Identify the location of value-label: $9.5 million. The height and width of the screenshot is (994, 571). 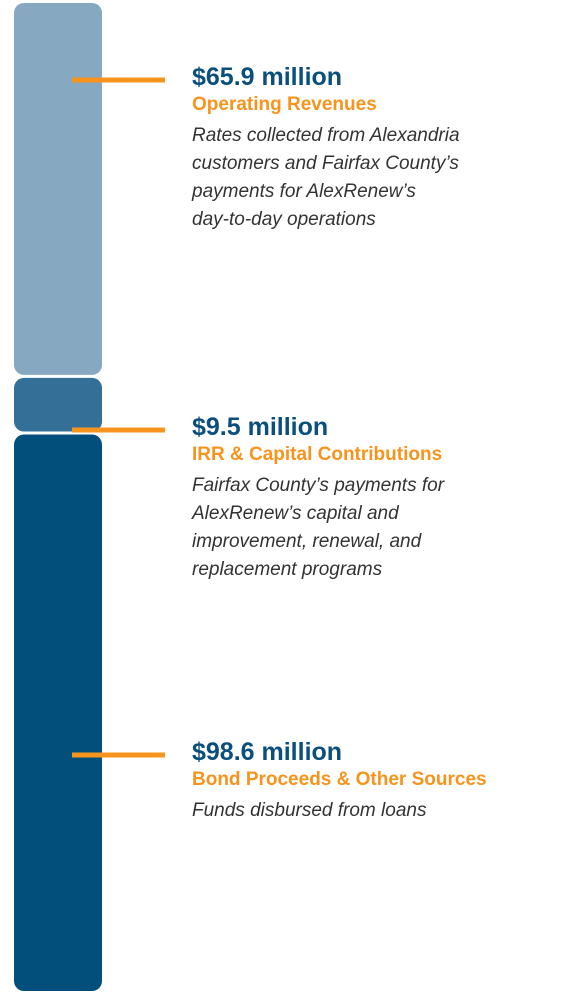
(260, 427).